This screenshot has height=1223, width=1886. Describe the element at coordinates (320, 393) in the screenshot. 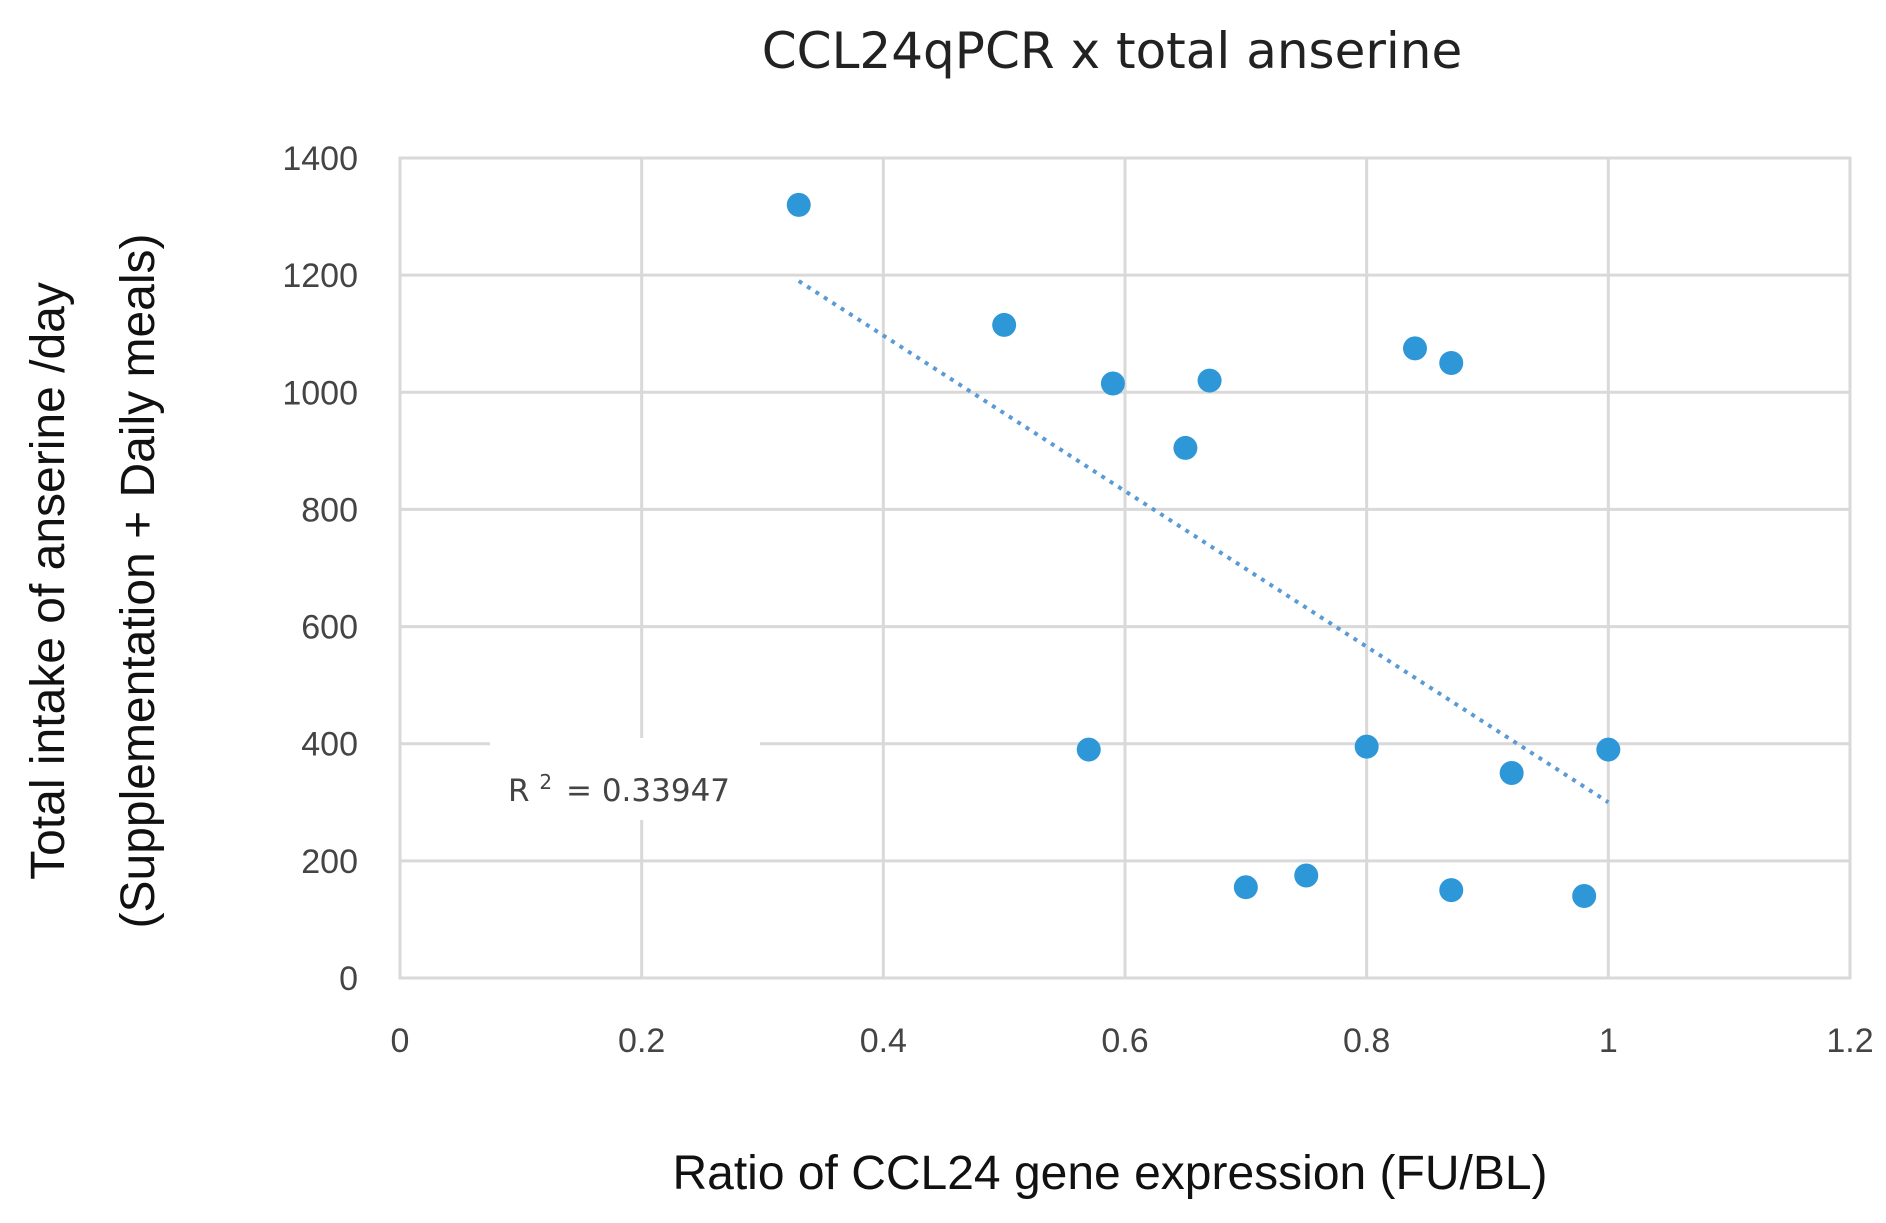

I see `y-tick-label: 1000` at that location.